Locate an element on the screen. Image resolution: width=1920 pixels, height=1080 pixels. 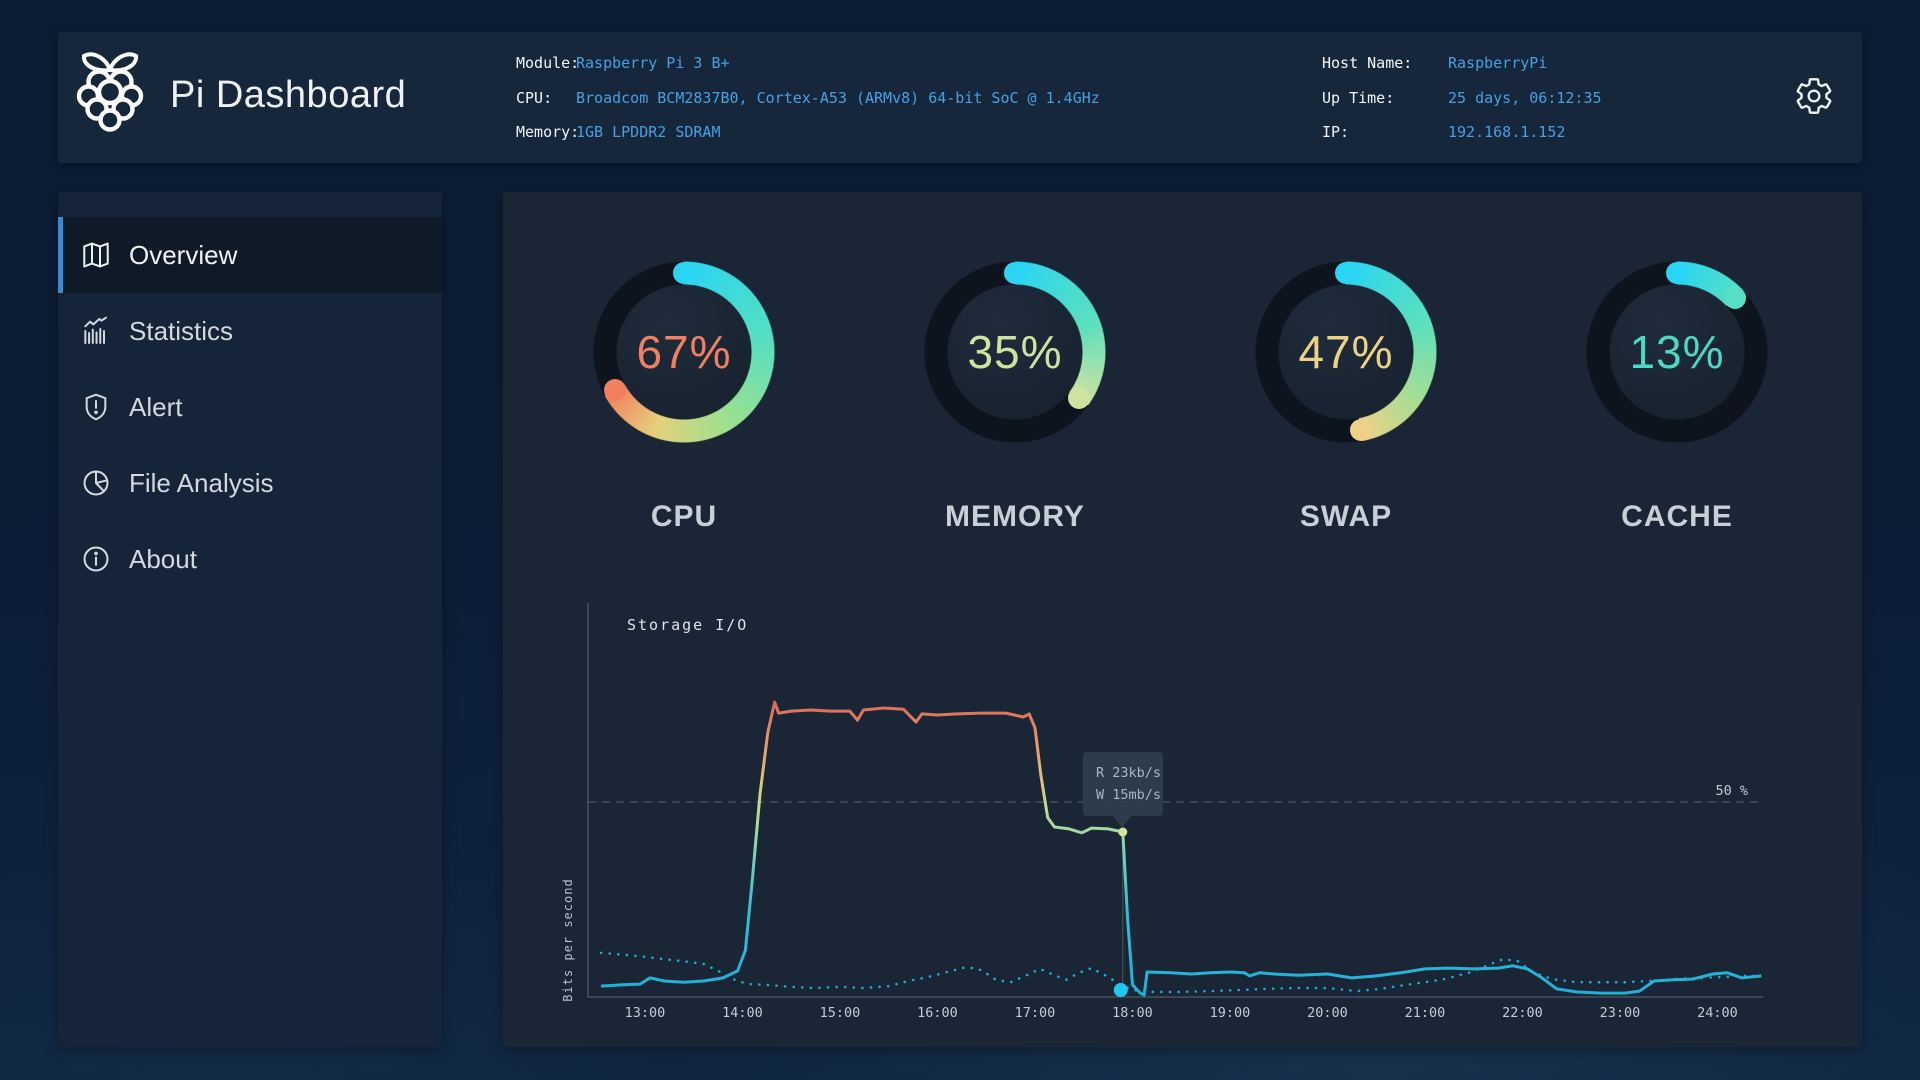
host-info-value: 192.168.1.152 is located at coordinates (1507, 132).